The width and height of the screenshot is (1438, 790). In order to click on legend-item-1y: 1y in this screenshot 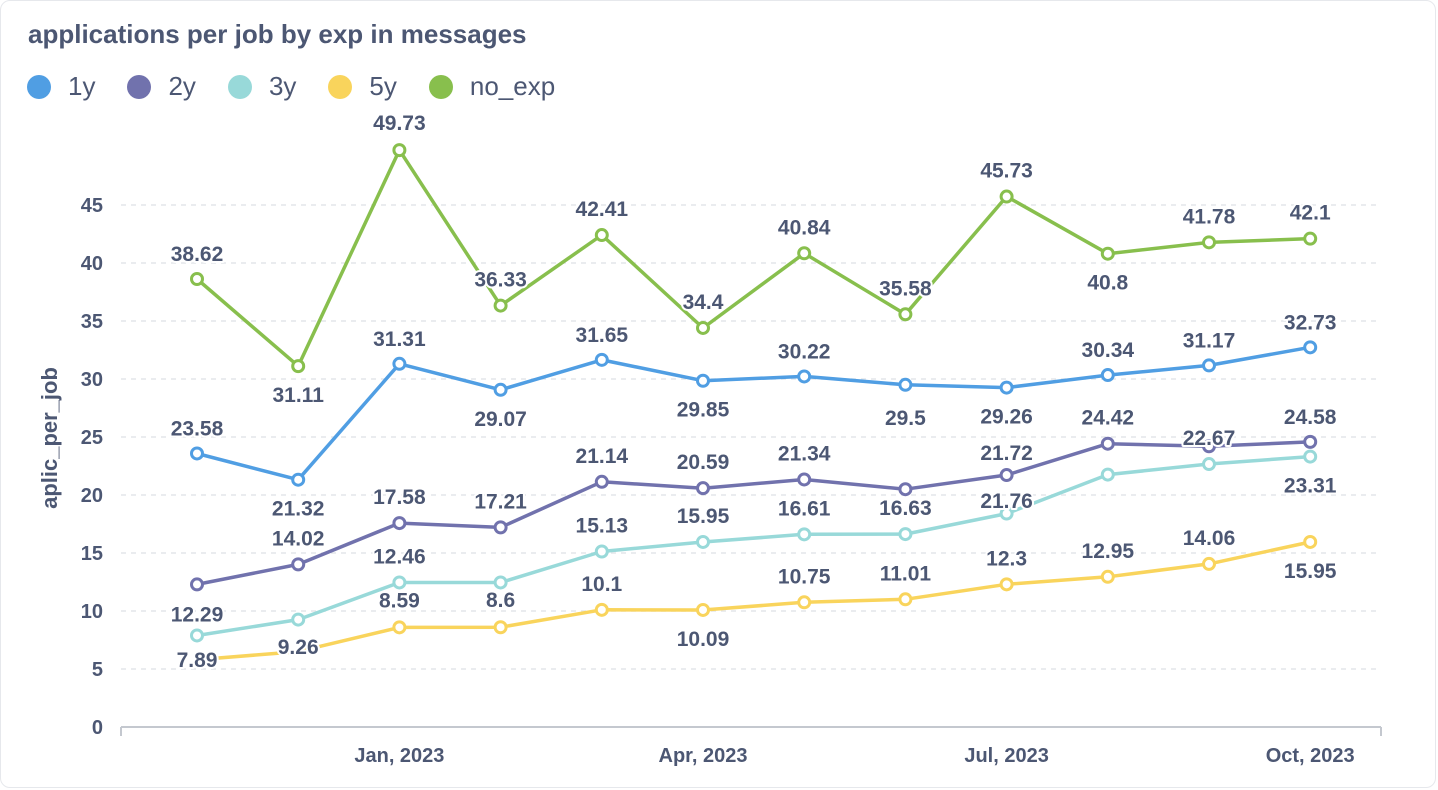, I will do `click(61, 86)`.